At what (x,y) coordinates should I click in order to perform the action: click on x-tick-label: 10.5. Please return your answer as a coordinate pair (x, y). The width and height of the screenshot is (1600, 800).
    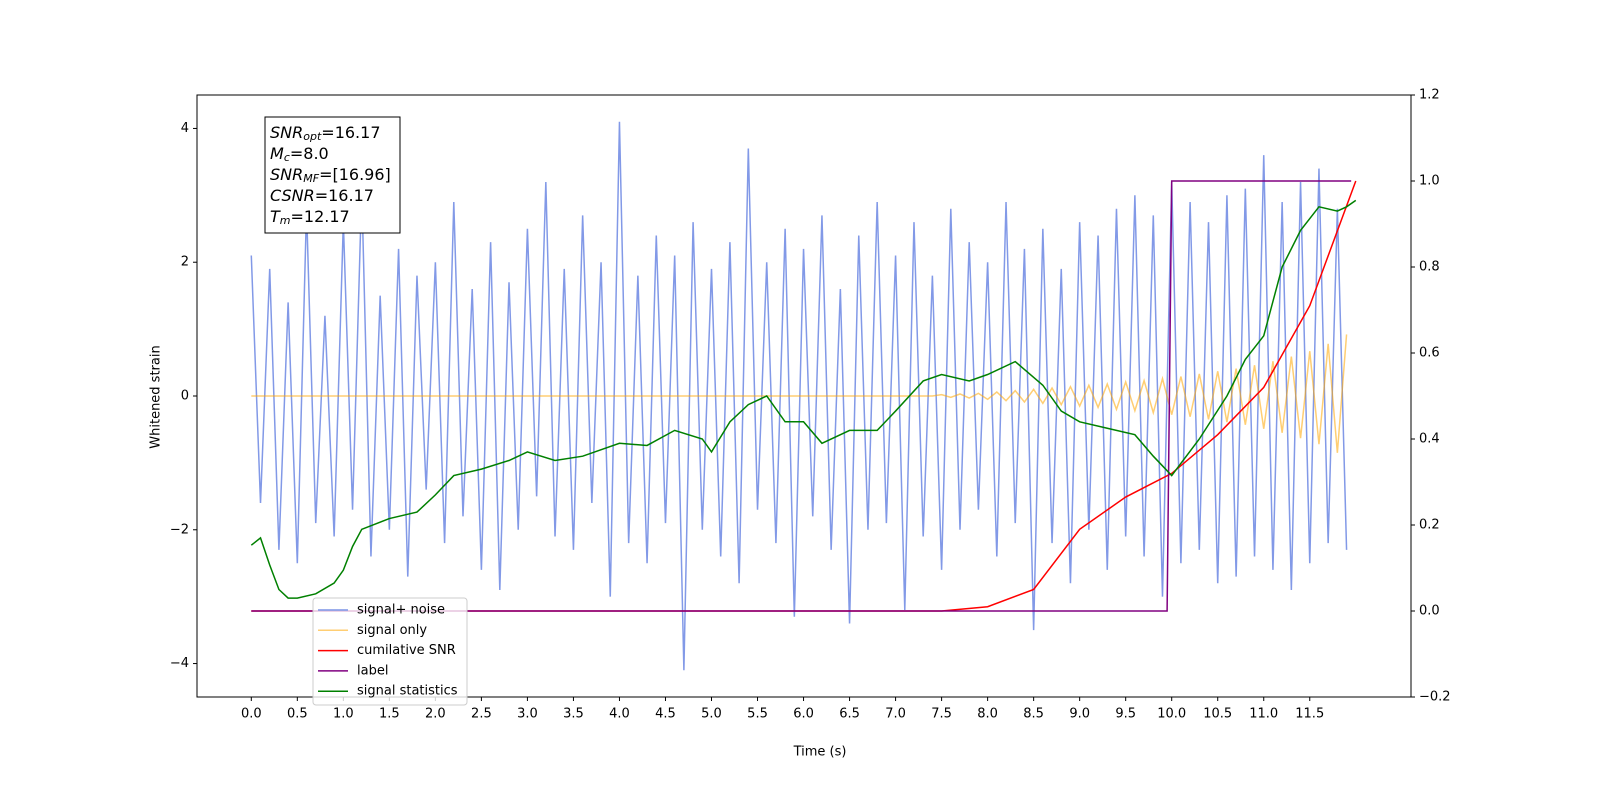
    Looking at the image, I should click on (1217, 714).